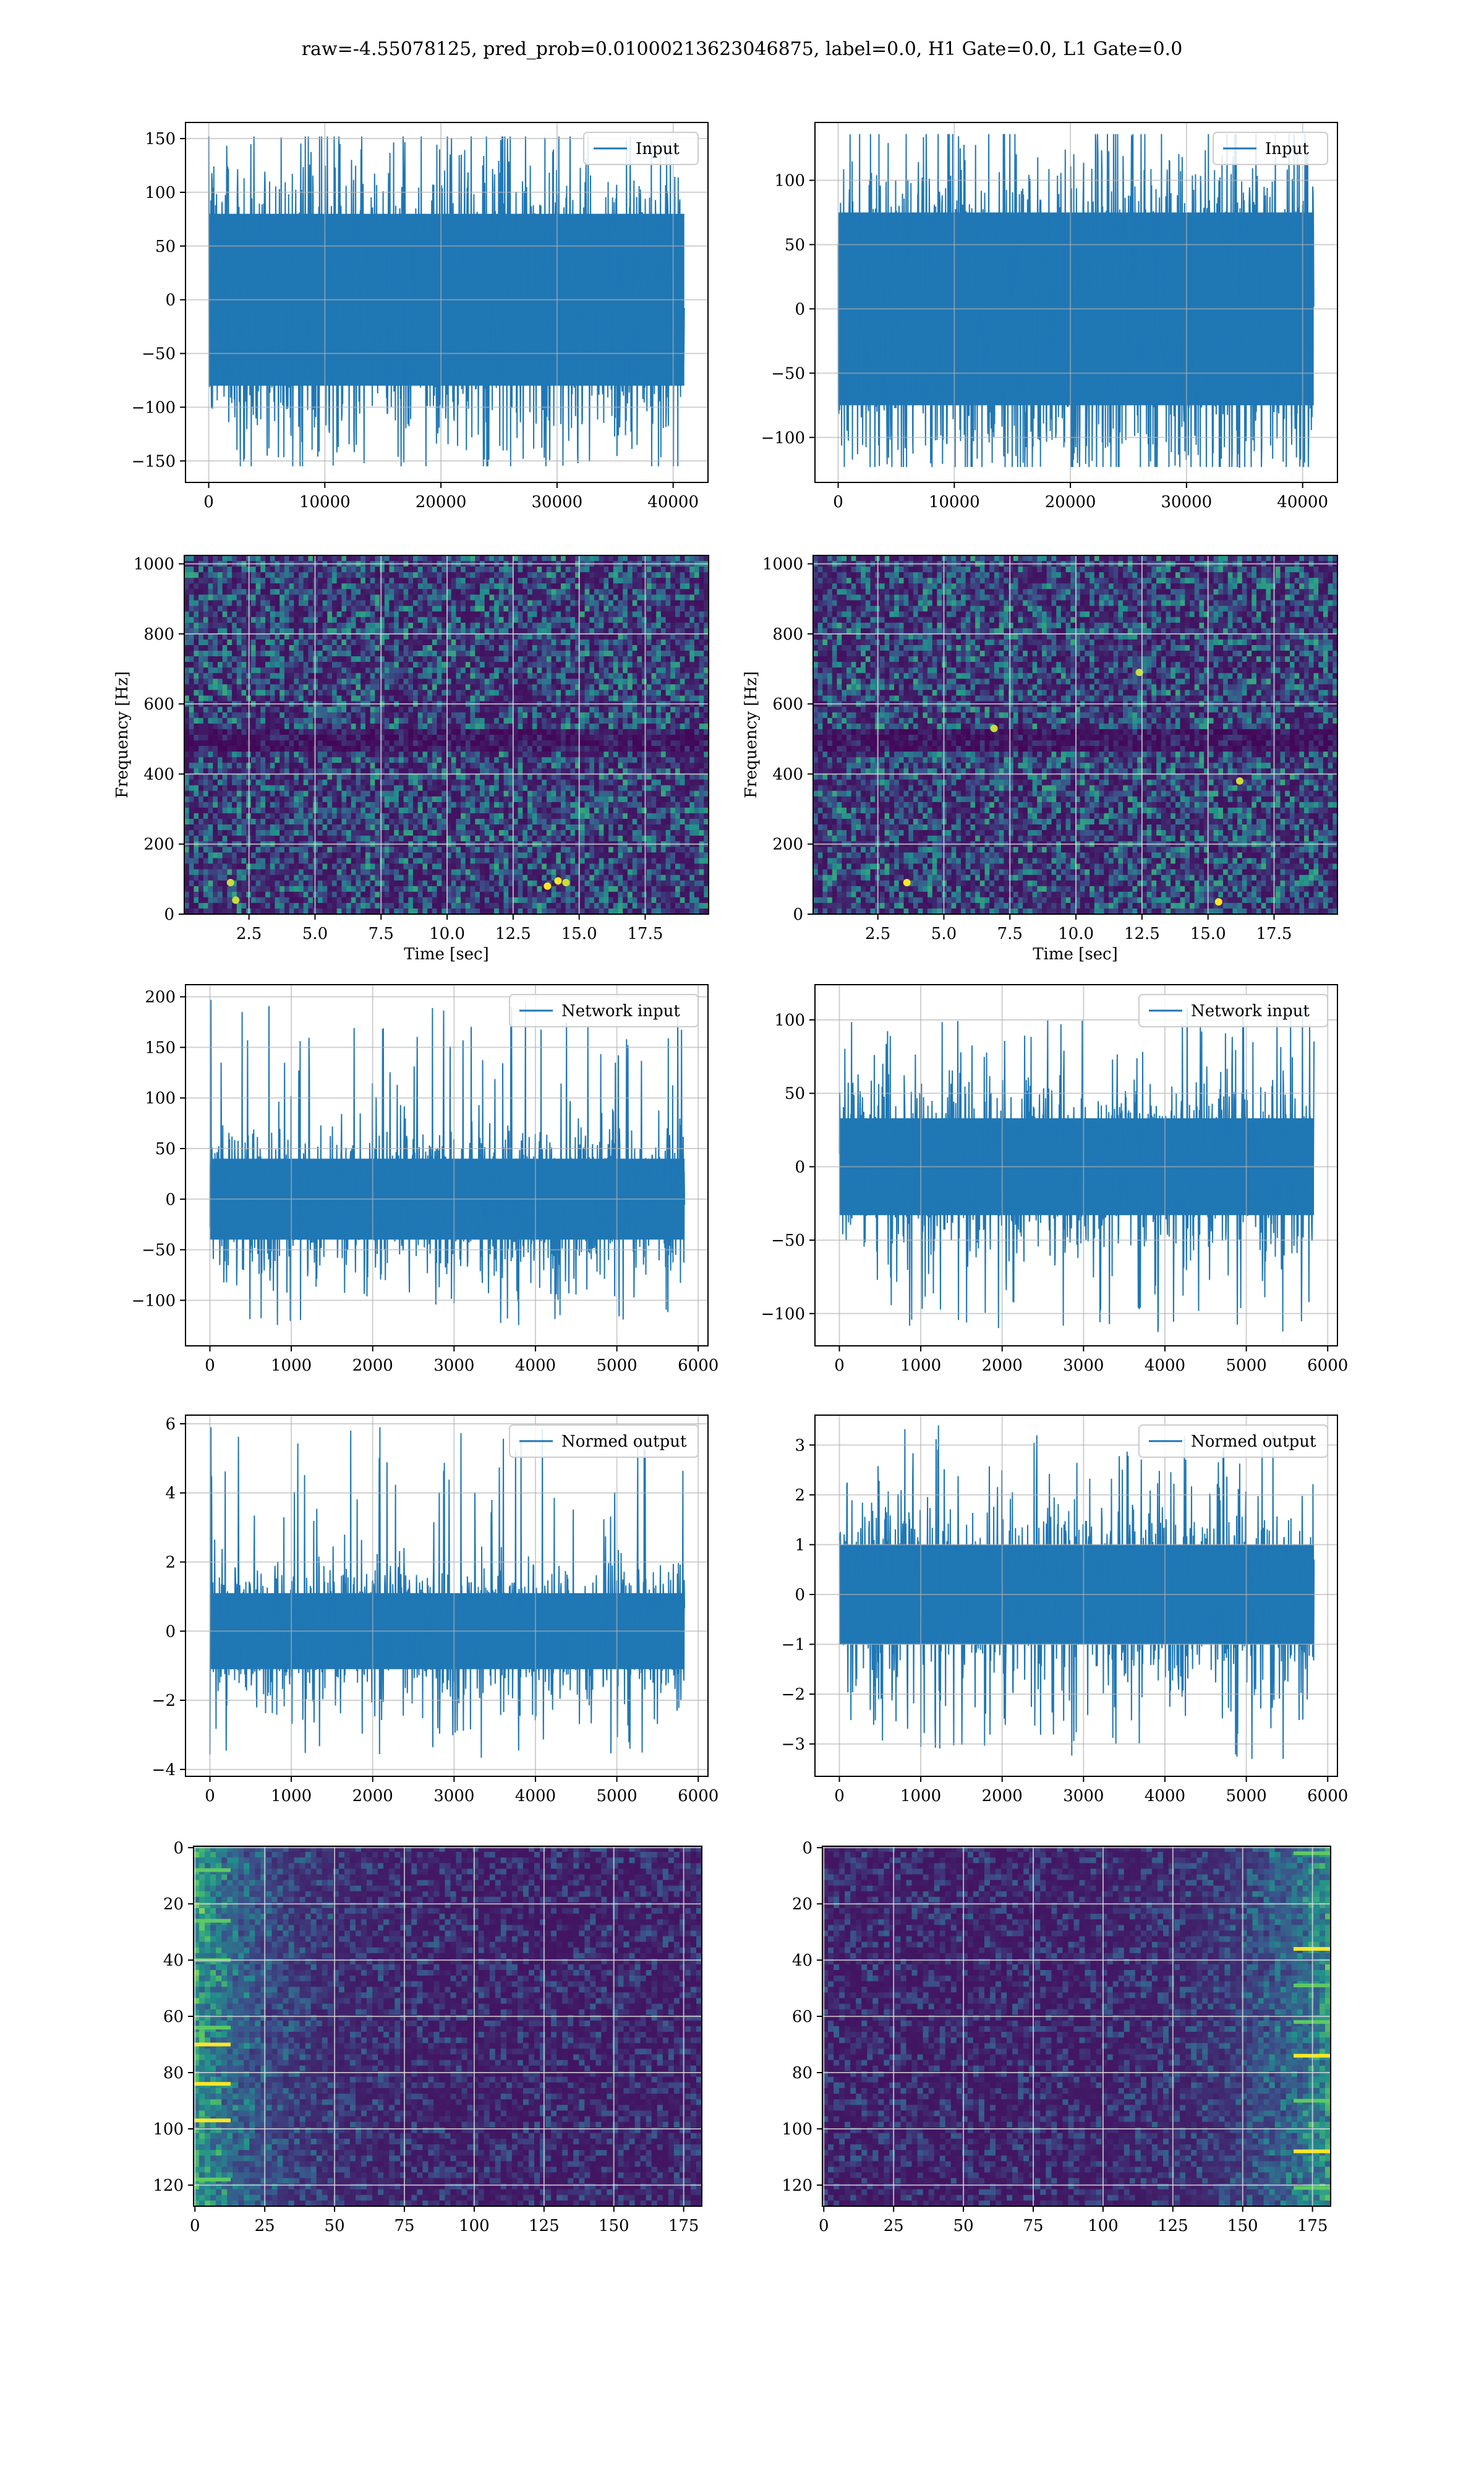  What do you see at coordinates (793, 1745) in the screenshot?
I see `y-tick-label: −3` at bounding box center [793, 1745].